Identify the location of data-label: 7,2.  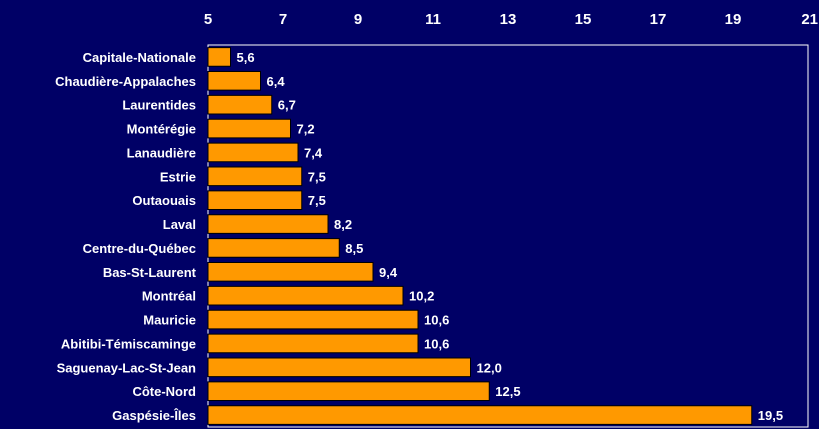
(306, 129).